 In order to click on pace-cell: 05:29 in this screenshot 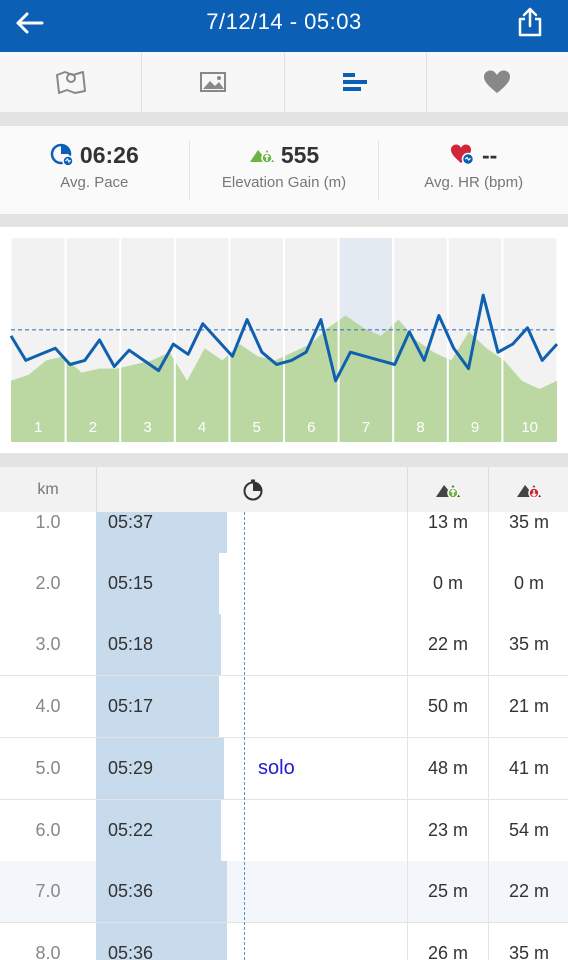, I will do `click(131, 768)`.